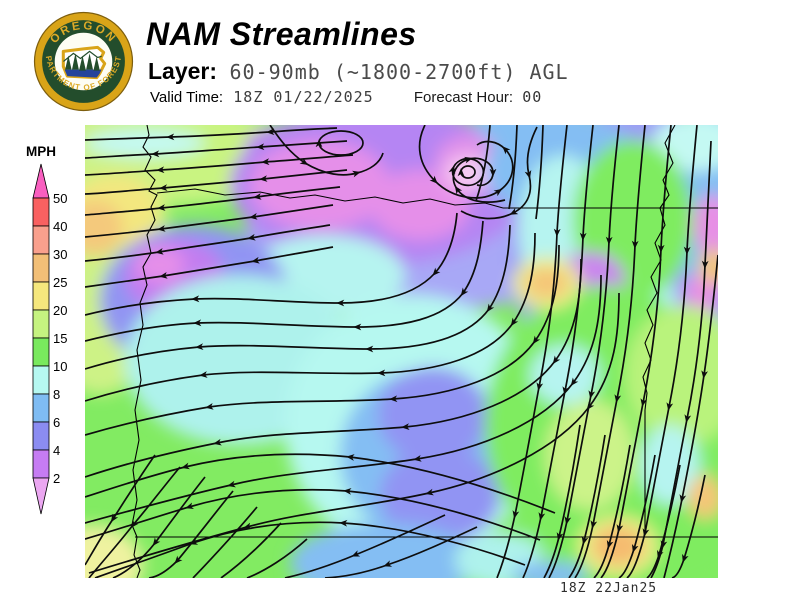 This screenshot has width=800, height=600. Describe the element at coordinates (183, 71) in the screenshot. I see `layer-label: Layer:` at that location.